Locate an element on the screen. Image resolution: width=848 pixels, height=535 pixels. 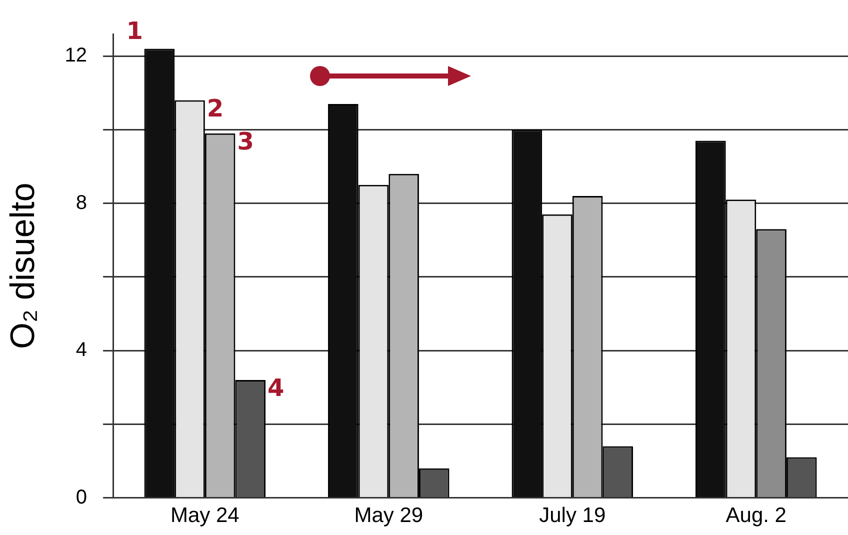
y-axis-title: O₂ disuelto is located at coordinates (23, 266).